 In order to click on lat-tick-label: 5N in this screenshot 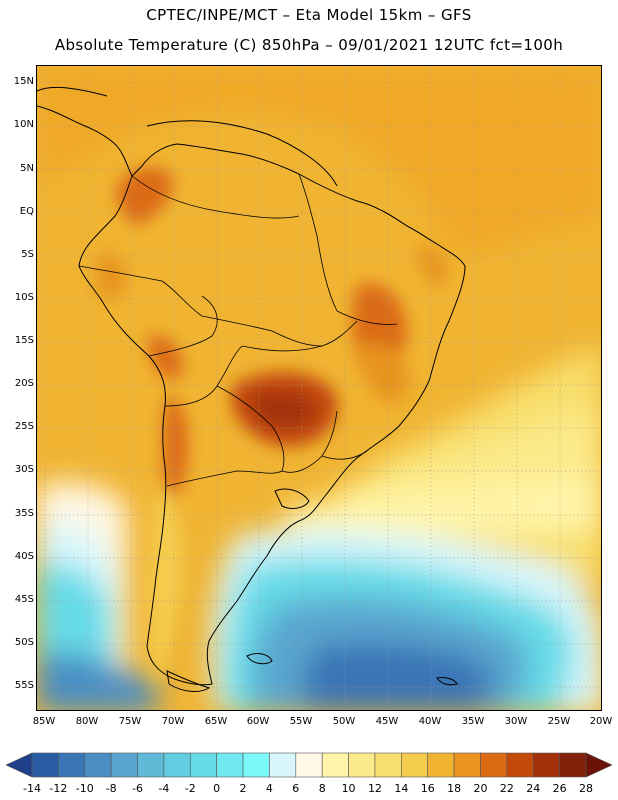, I will do `click(27, 168)`.